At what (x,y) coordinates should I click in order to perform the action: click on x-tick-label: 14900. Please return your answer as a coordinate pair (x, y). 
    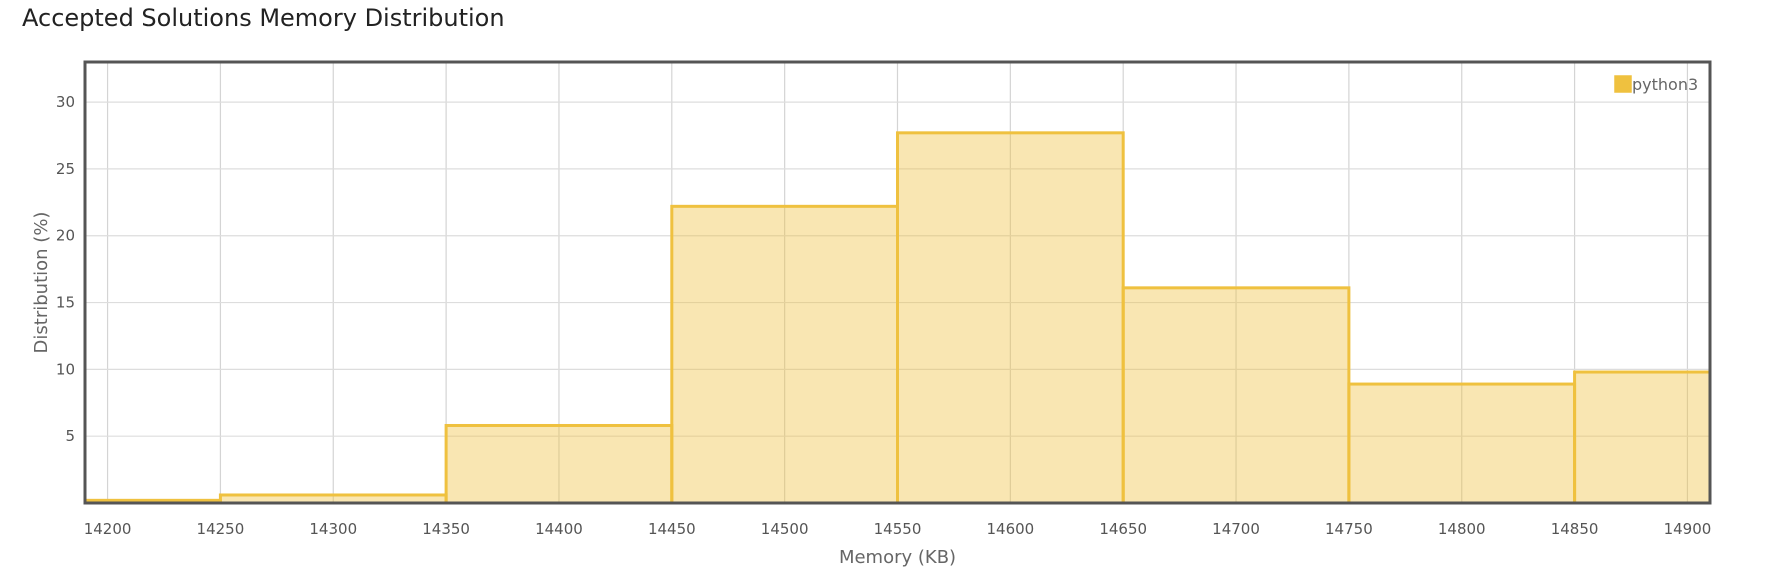
    Looking at the image, I should click on (1688, 529).